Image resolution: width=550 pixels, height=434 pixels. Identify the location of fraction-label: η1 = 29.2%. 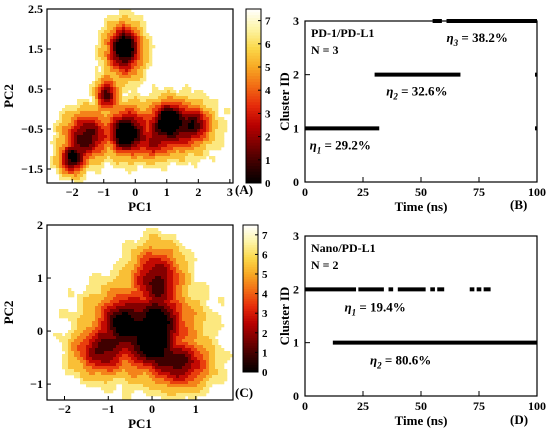
(340, 146).